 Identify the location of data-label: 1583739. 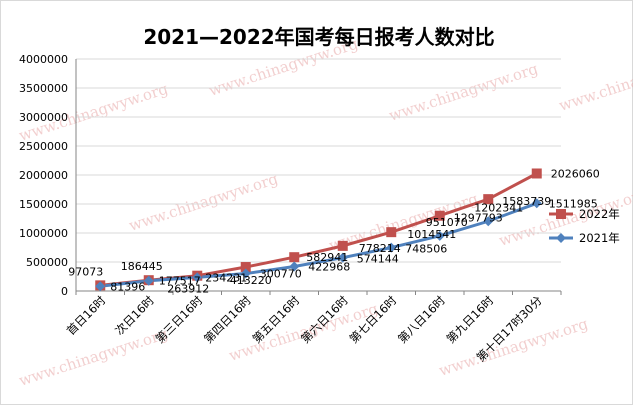
(526, 201).